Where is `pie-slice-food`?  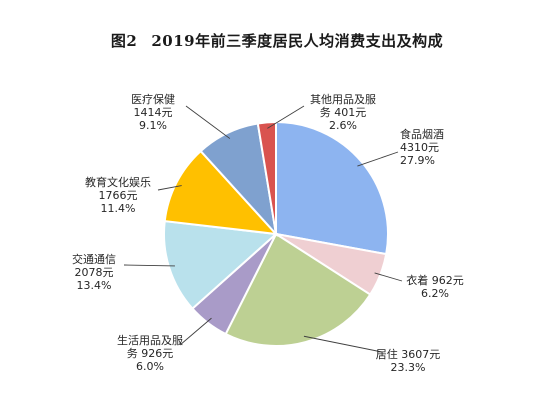 pie-slice-food is located at coordinates (332, 188).